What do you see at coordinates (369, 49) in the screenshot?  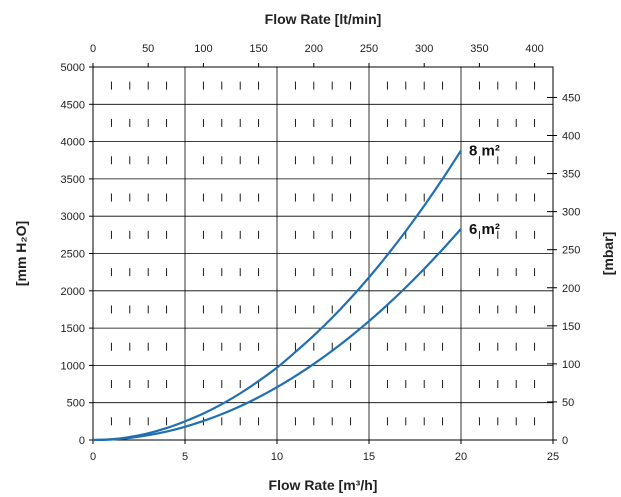 I see `top-x-tick-label: 250` at bounding box center [369, 49].